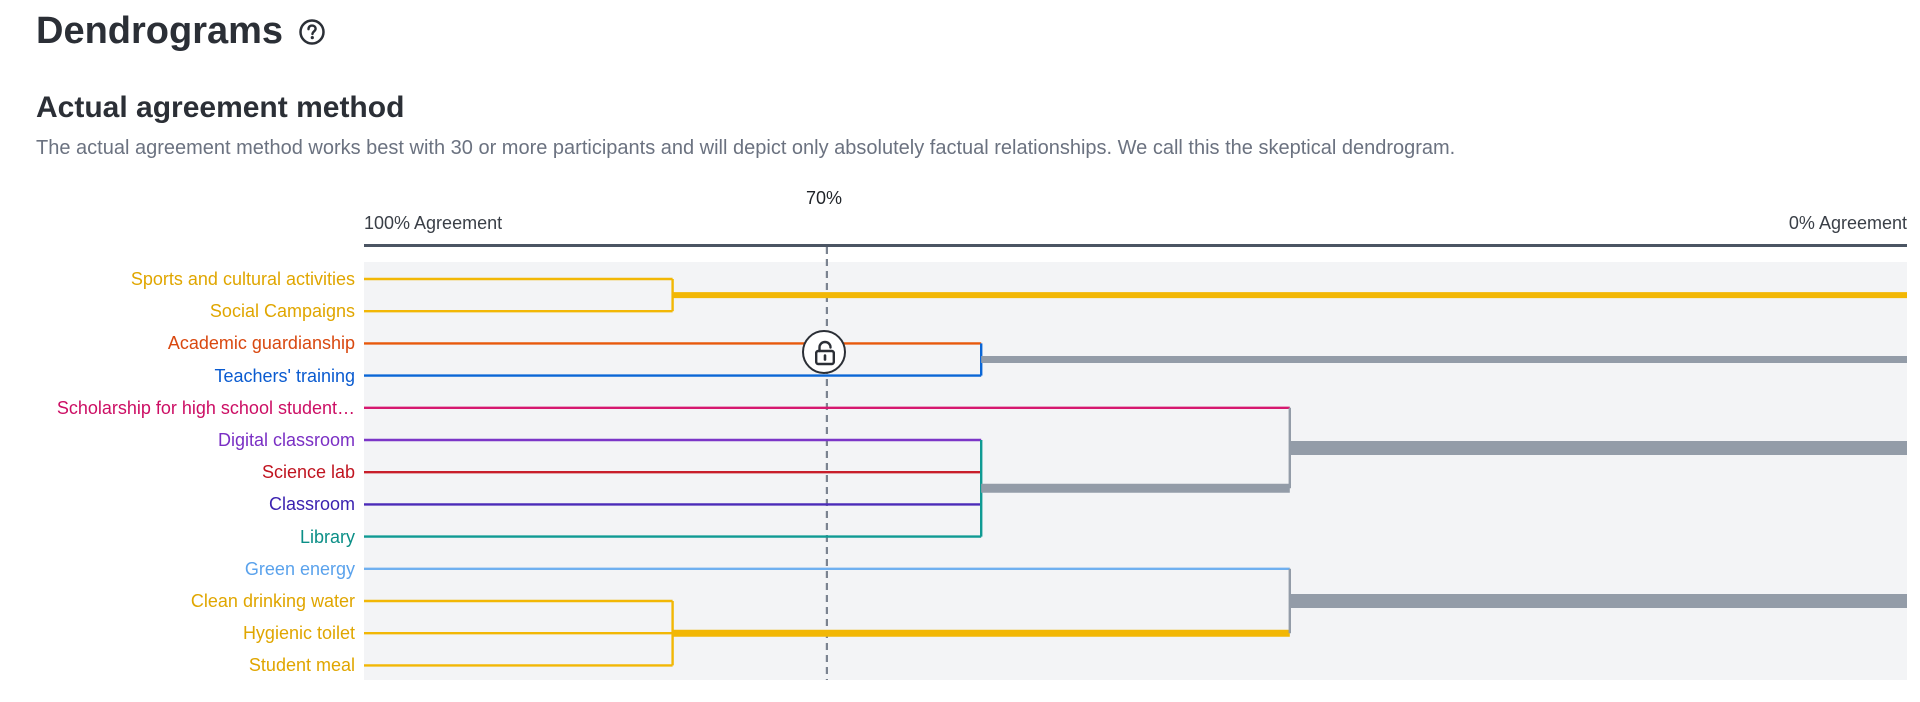  I want to click on leaf-label: Library, so click(327, 536).